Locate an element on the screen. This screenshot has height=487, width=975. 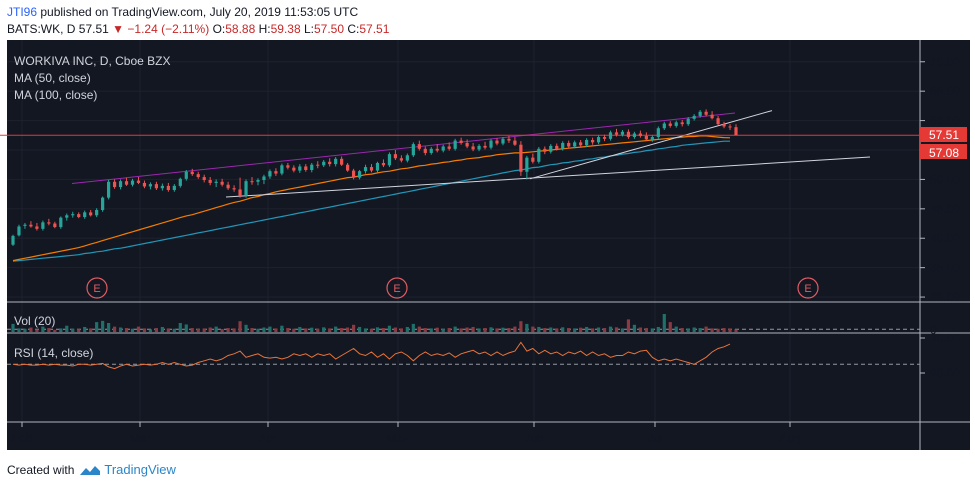
price-tick-label: 45.00 is located at coordinates (945, 209).